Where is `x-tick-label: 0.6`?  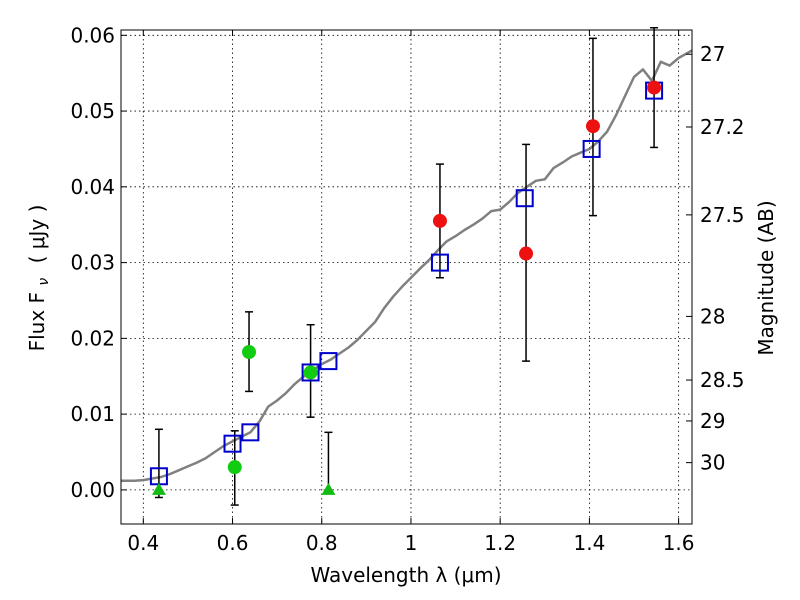
x-tick-label: 0.6 is located at coordinates (233, 543).